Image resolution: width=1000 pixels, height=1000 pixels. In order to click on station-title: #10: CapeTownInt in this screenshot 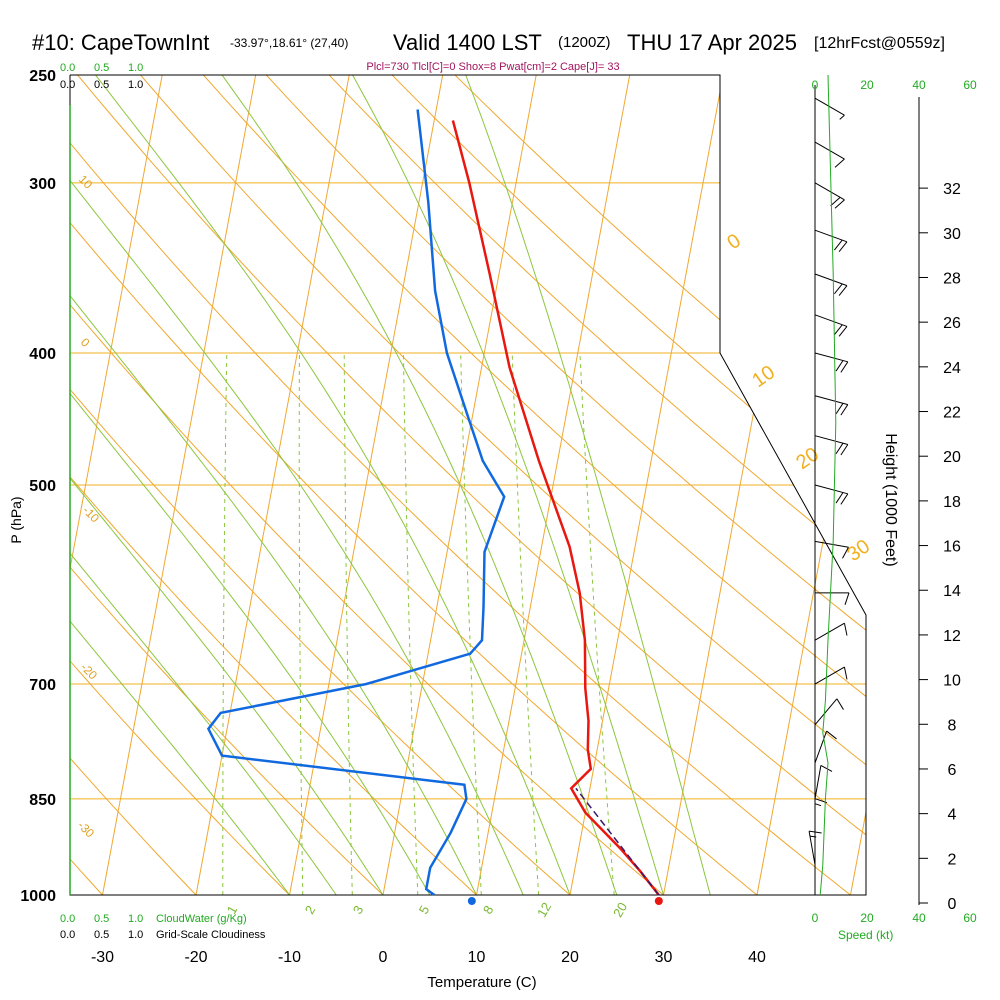, I will do `click(120, 42)`.